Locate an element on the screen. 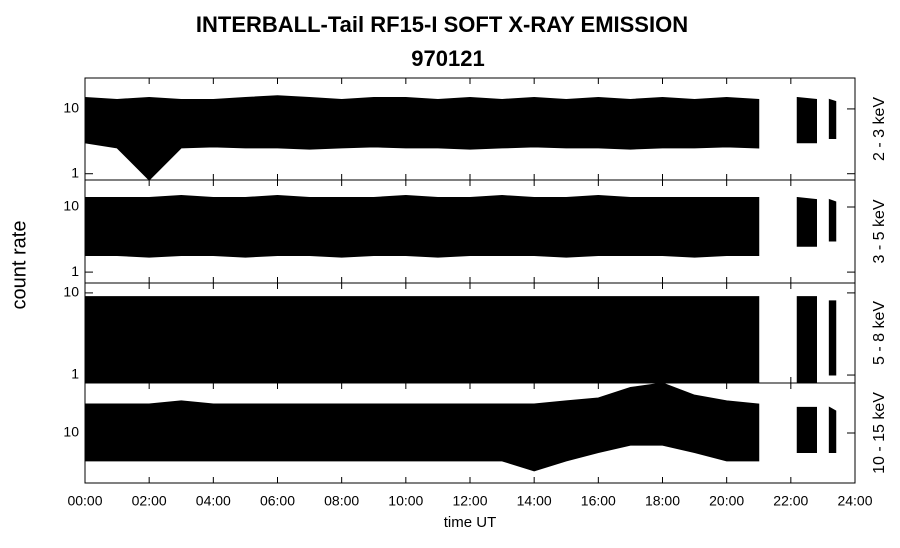  panel-label: 2 - 3 keV is located at coordinates (879, 129).